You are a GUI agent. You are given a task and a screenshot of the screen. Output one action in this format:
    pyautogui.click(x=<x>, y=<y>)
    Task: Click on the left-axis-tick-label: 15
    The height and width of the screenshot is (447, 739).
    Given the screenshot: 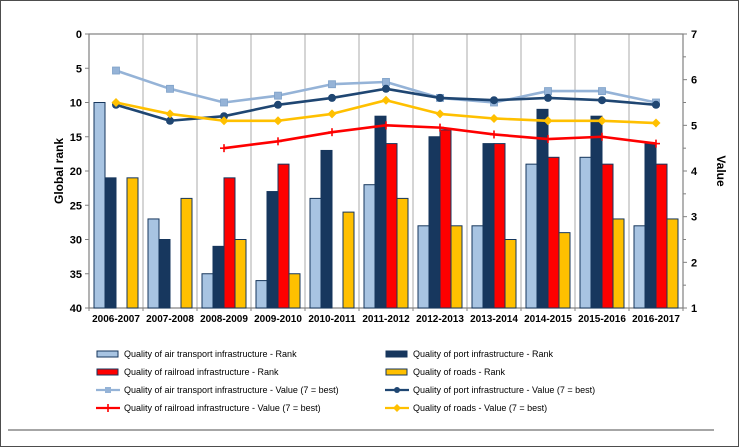 What is the action you would take?
    pyautogui.click(x=76, y=138)
    